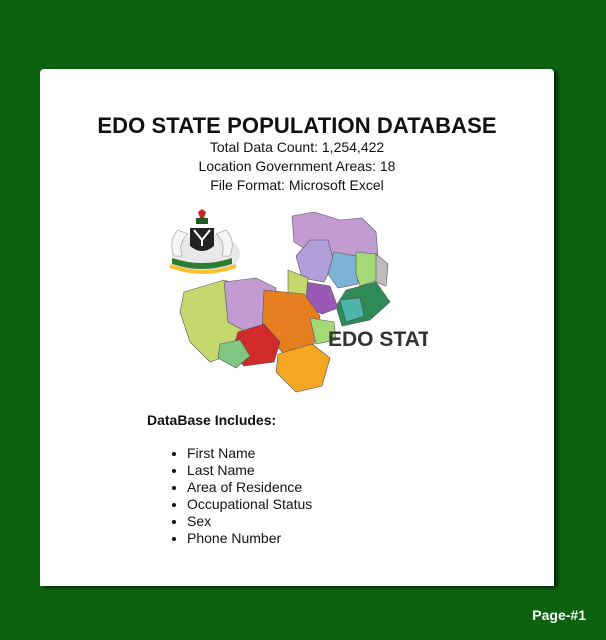 The width and height of the screenshot is (606, 640). I want to click on list-item: Last Name, so click(249, 470).